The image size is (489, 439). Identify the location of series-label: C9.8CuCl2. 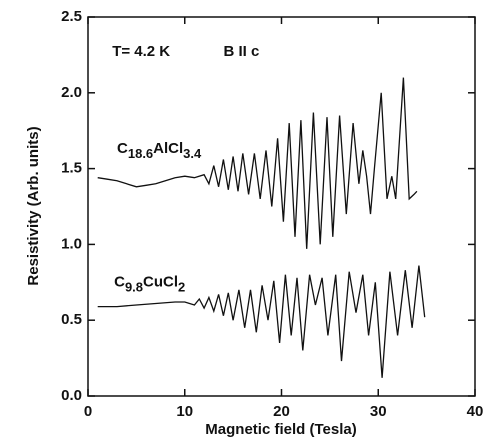
(149, 283).